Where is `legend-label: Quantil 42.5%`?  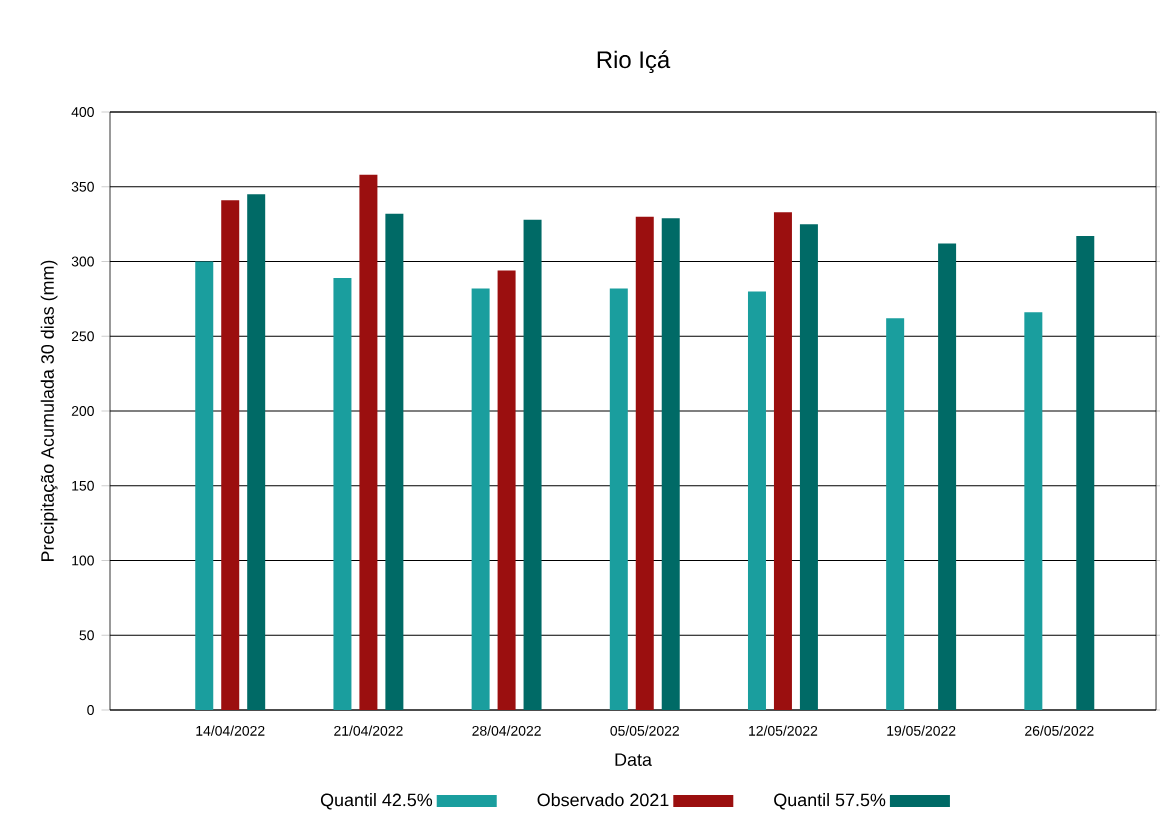 legend-label: Quantil 42.5% is located at coordinates (376, 801).